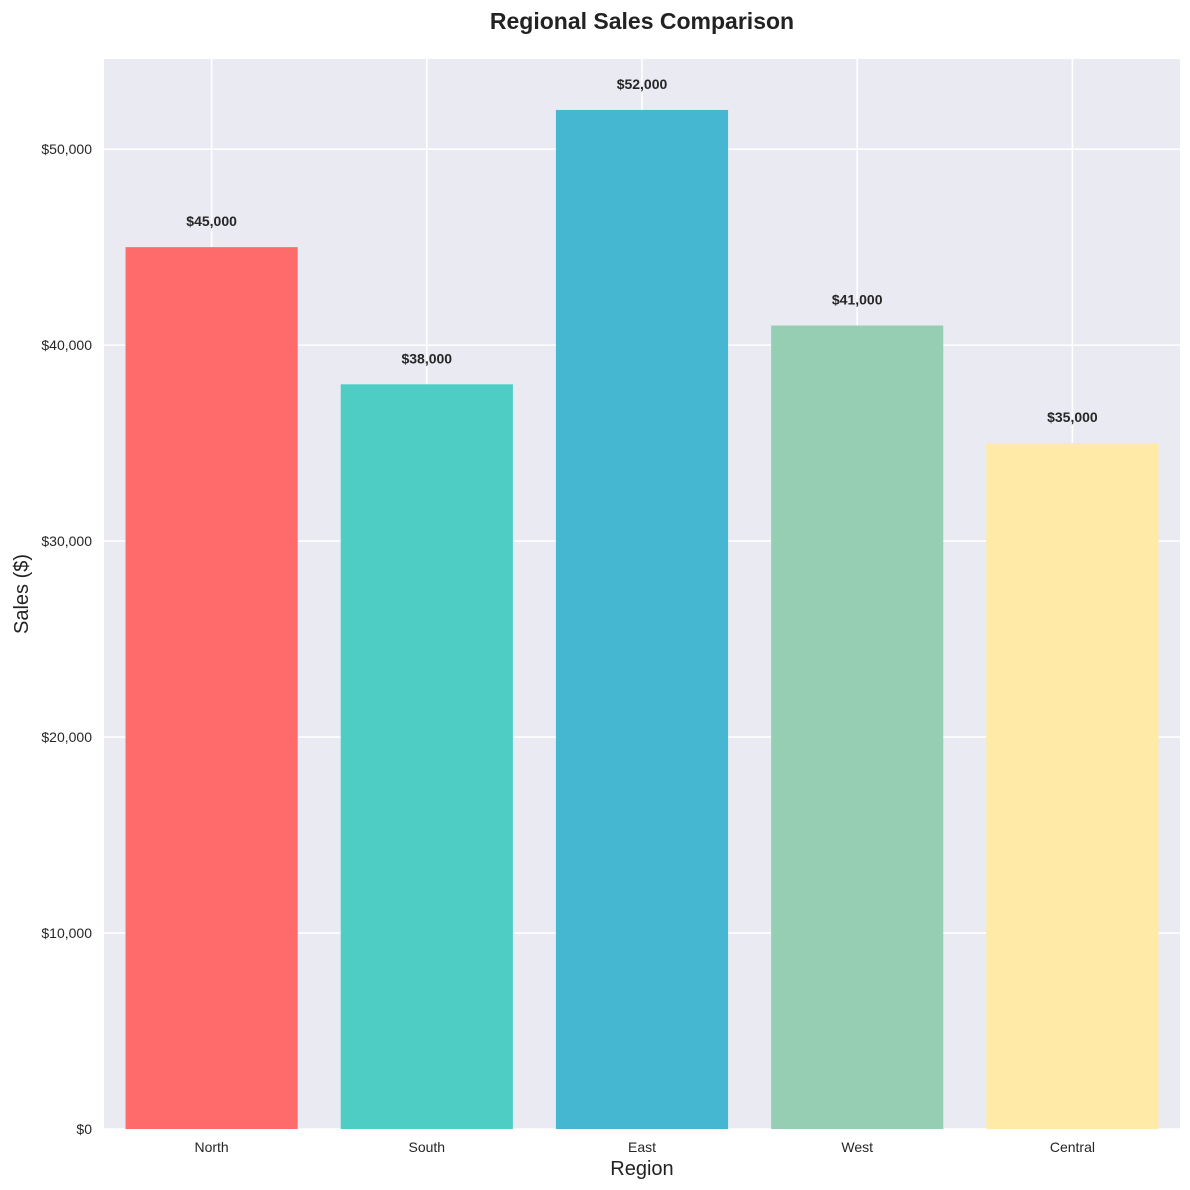 The width and height of the screenshot is (1190, 1190). Describe the element at coordinates (1072, 417) in the screenshot. I see `bar-value-label: $35,000` at that location.